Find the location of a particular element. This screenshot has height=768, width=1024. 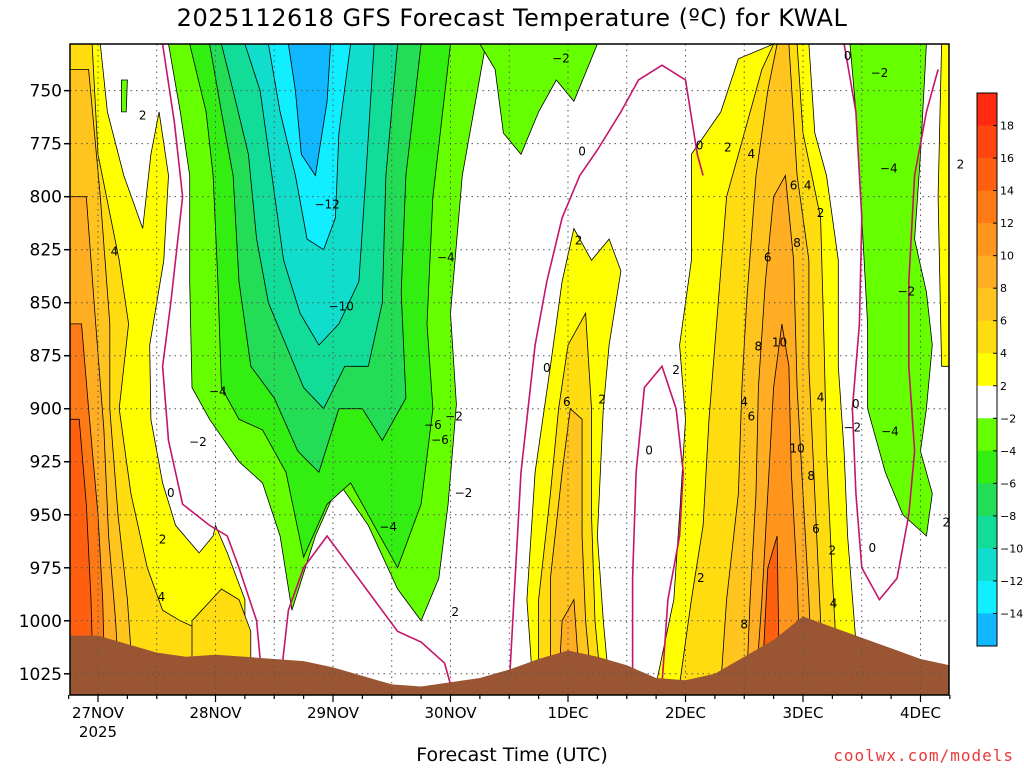

contour-label-40: 2 is located at coordinates (833, 550).